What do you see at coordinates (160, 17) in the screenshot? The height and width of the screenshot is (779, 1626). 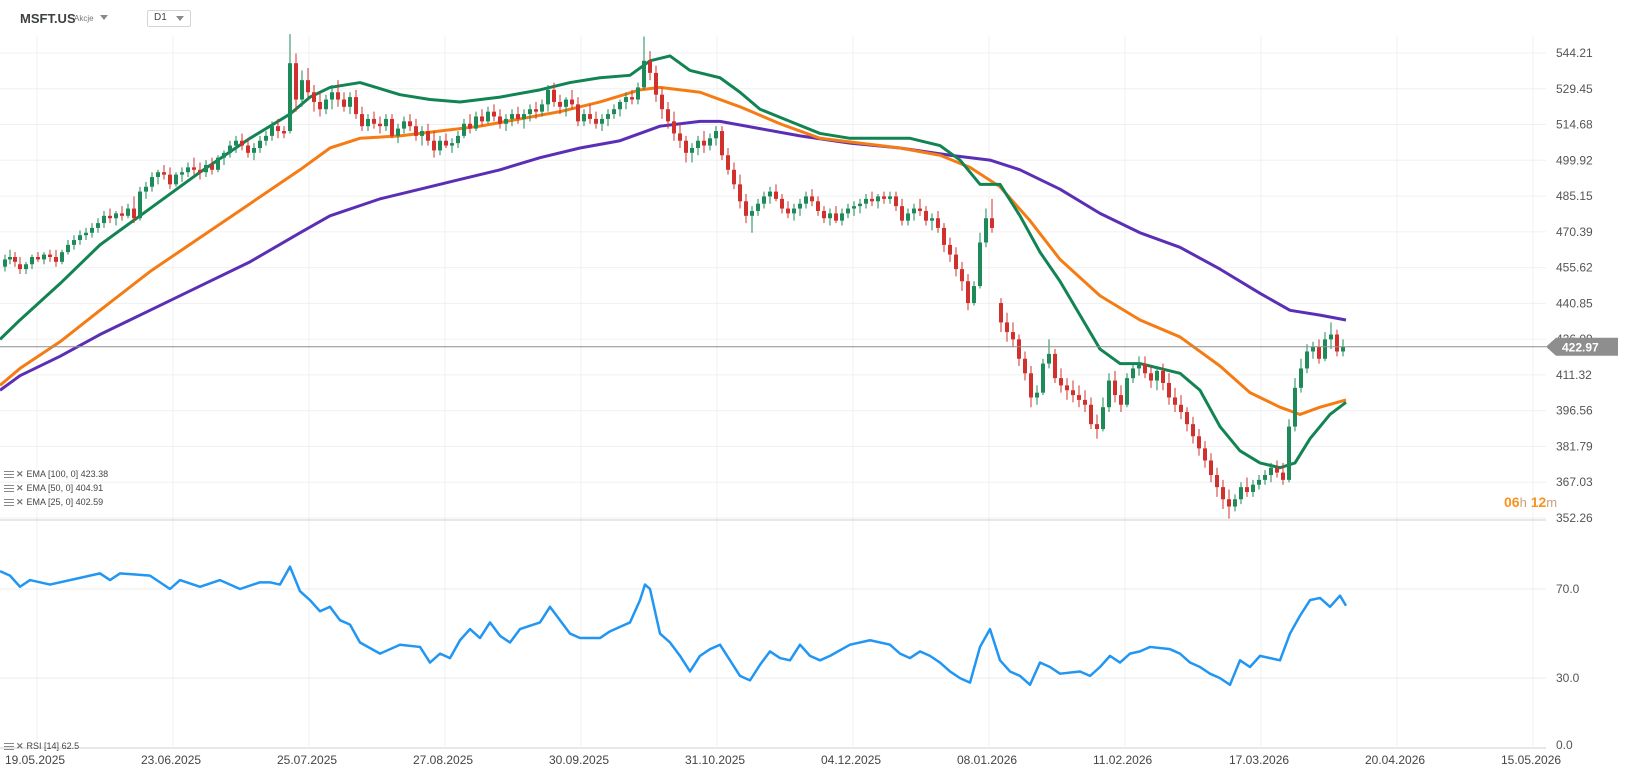 I see `timeframe-value: D1` at bounding box center [160, 17].